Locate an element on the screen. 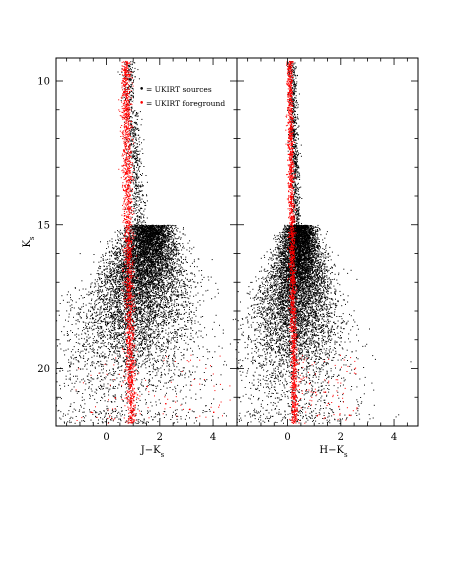 This screenshot has width=458, height=581. legend: • = UKIRT sources• = UKIRT foreground is located at coordinates (182, 95).